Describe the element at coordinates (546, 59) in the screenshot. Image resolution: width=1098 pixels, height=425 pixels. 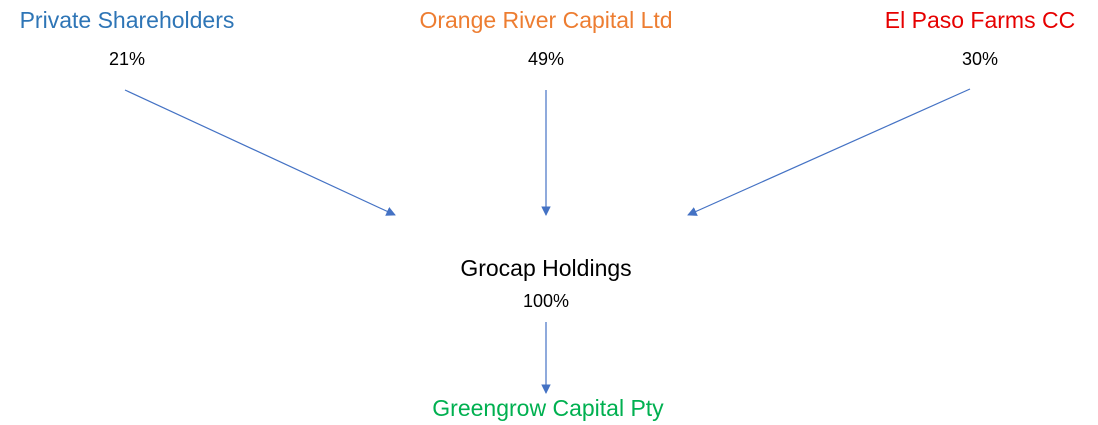
I see `node-share: 49%` at that location.